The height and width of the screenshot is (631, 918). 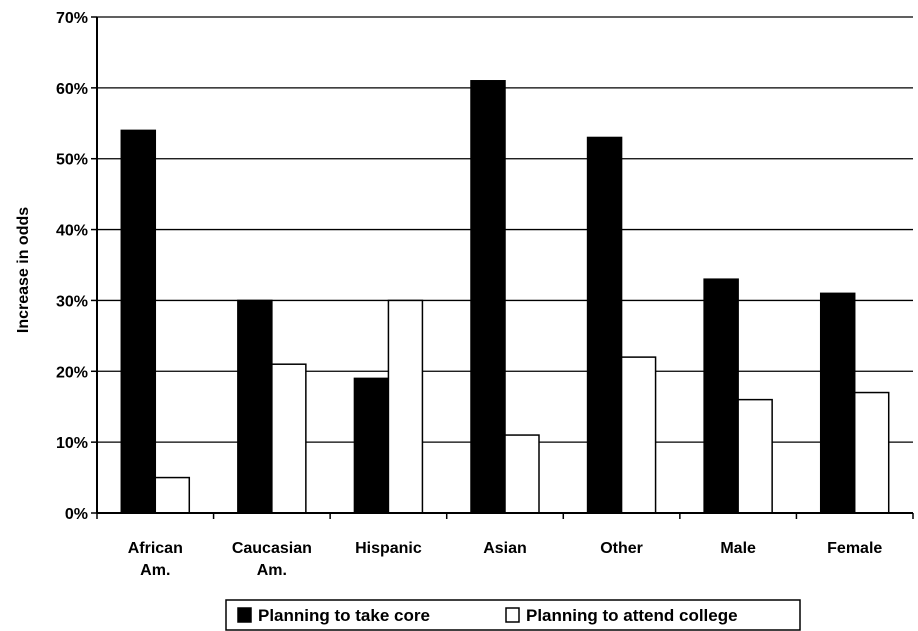 I want to click on y-tick-label: 20%, so click(x=72, y=372).